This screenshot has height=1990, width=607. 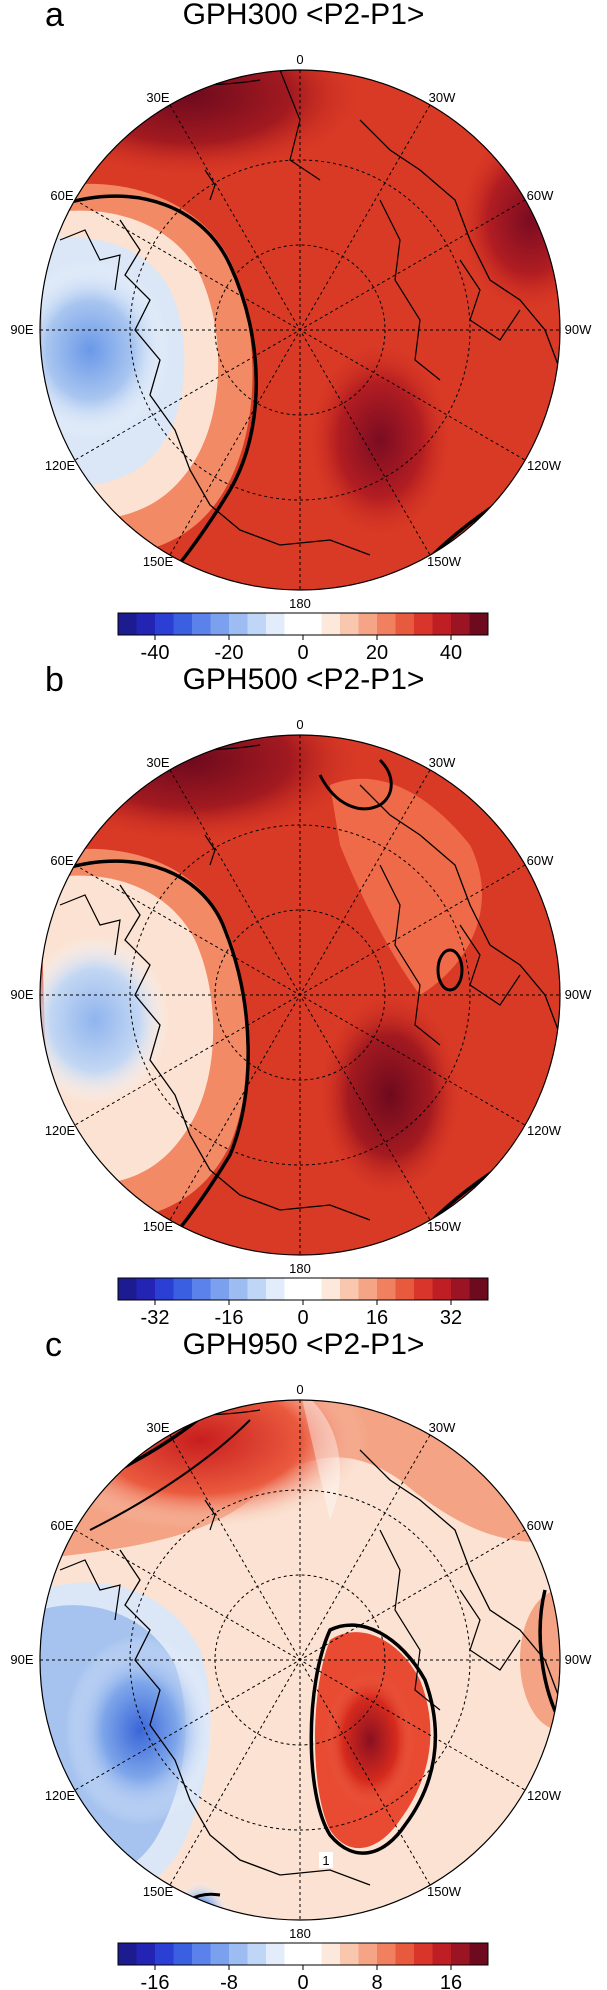 What do you see at coordinates (53, 1345) in the screenshot?
I see `panel-letter: c` at bounding box center [53, 1345].